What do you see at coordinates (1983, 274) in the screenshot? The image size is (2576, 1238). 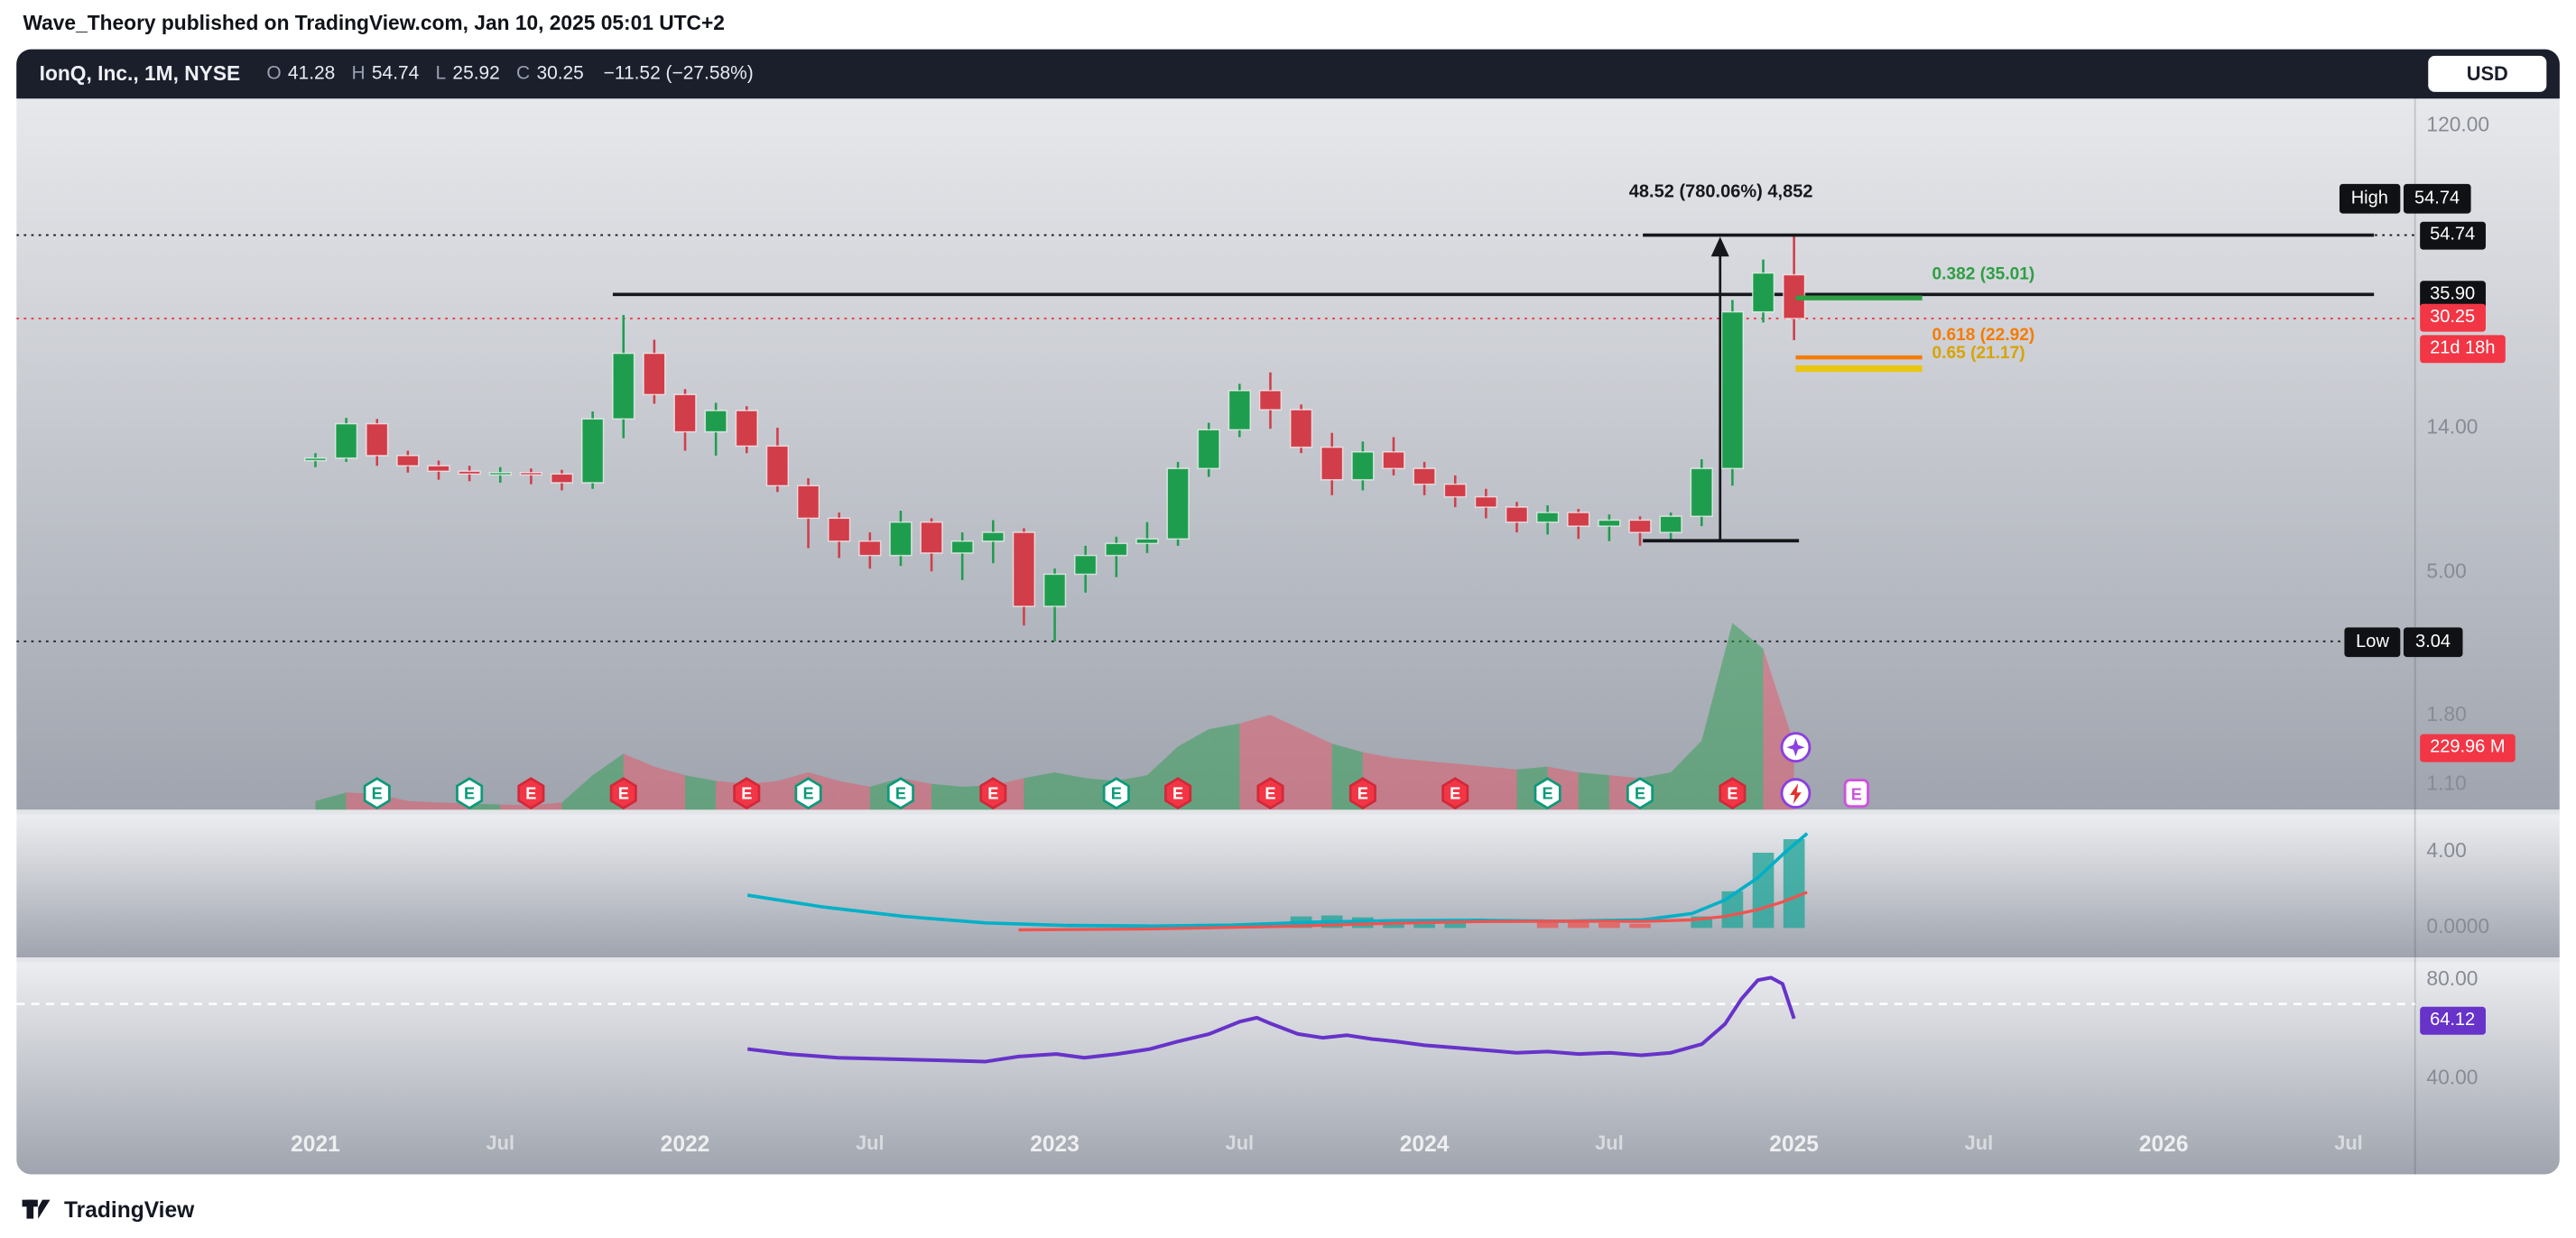 I see `fib-0382-label: 0.382 (35.01)` at bounding box center [1983, 274].